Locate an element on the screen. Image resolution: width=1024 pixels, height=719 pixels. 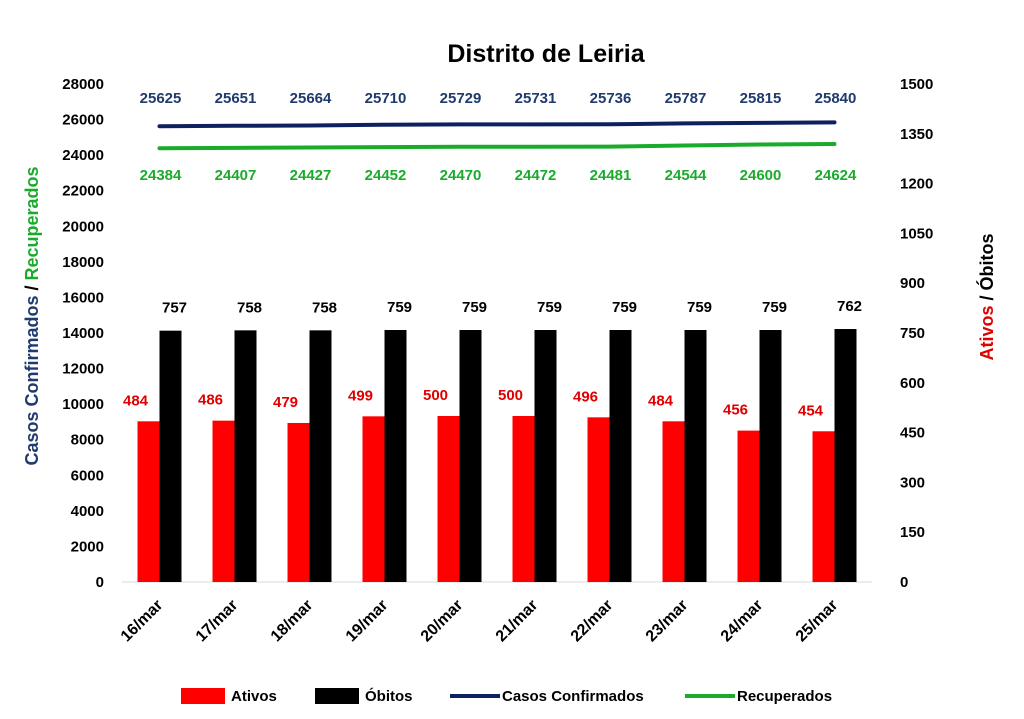
data-label: 25815 is located at coordinates (761, 98).